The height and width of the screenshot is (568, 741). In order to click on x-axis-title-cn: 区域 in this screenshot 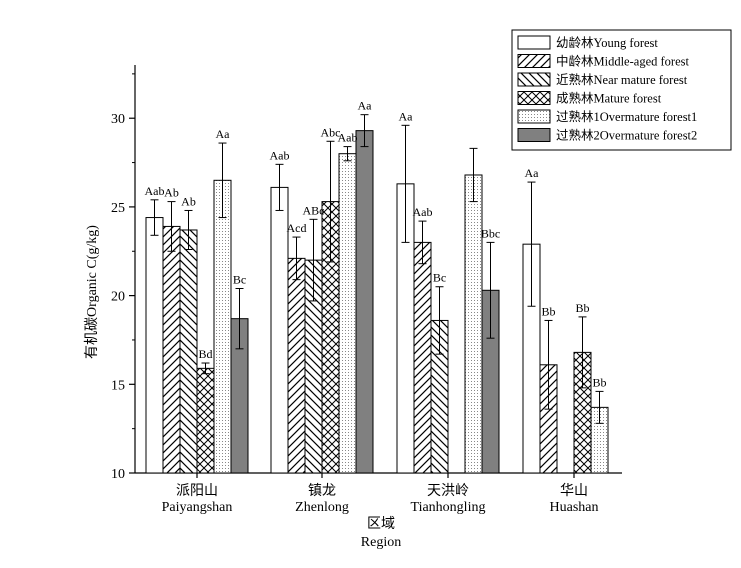, I will do `click(381, 524)`.